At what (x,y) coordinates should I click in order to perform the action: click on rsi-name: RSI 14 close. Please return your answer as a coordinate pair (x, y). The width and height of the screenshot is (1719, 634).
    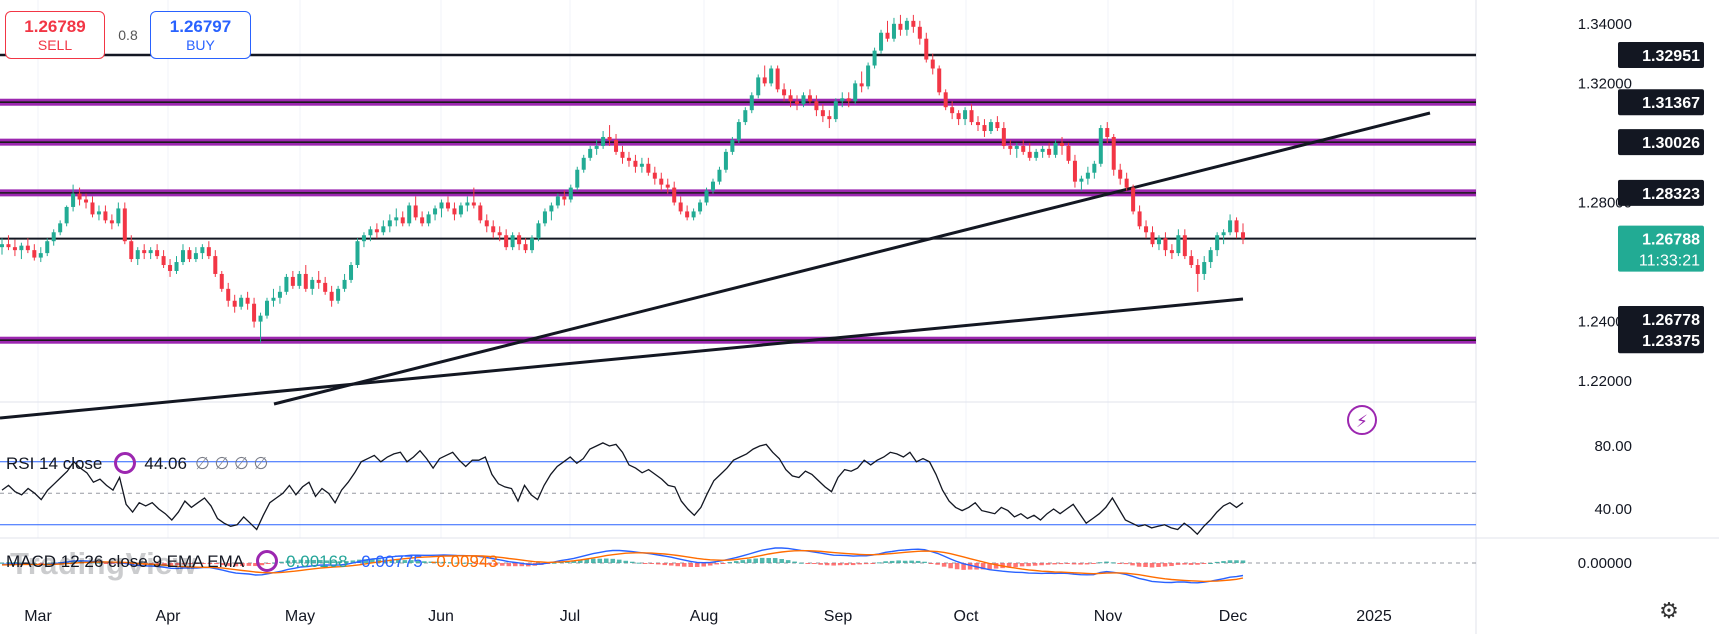
    Looking at the image, I should click on (54, 464).